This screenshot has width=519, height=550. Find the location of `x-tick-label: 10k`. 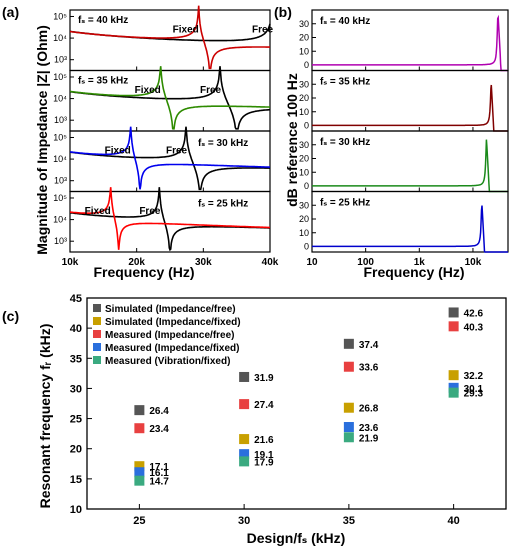

x-tick-label: 10k is located at coordinates (70, 262).